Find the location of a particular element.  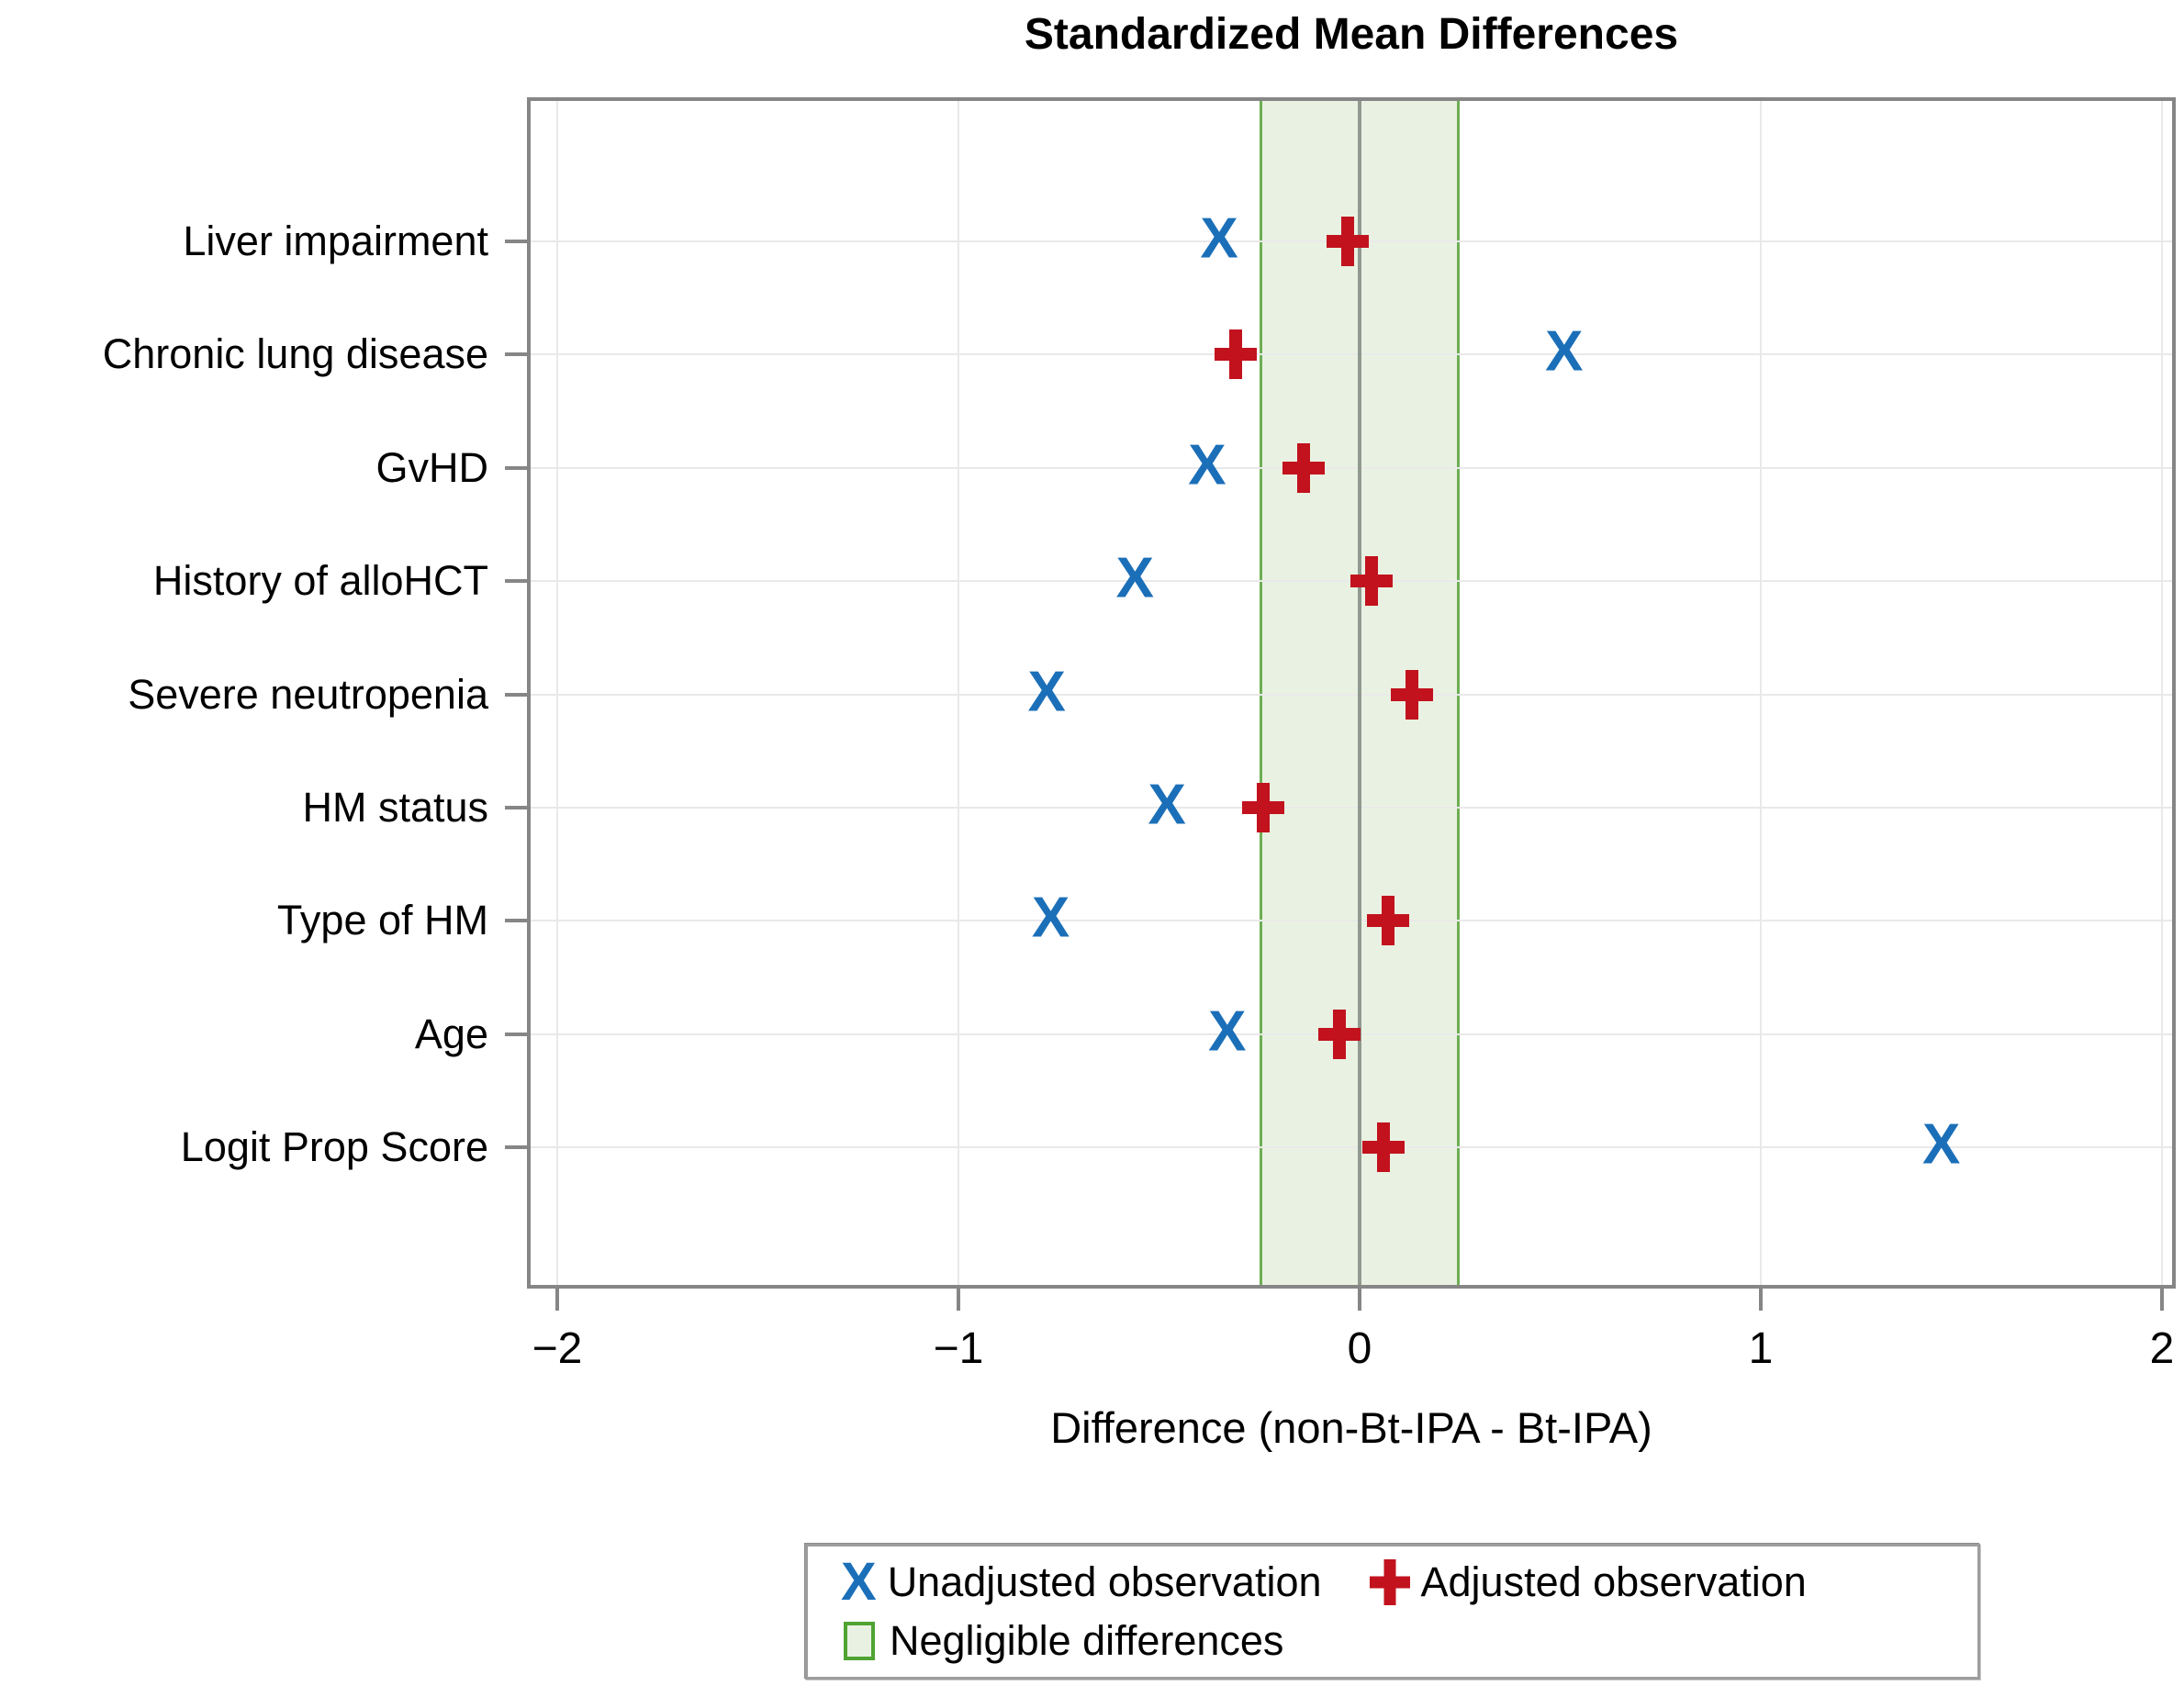

category-label: Logit Prop Score is located at coordinates (334, 1147).